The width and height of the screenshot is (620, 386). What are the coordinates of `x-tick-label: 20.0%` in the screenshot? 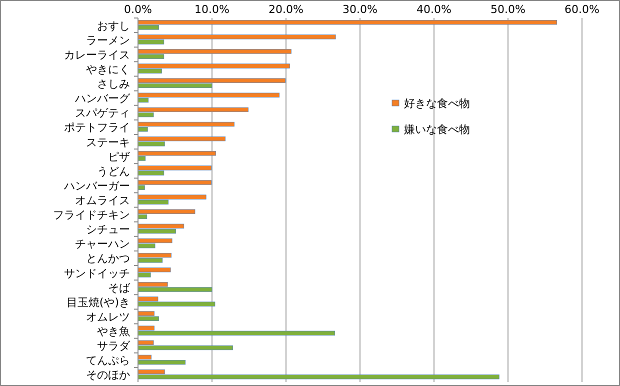 It's located at (286, 9).